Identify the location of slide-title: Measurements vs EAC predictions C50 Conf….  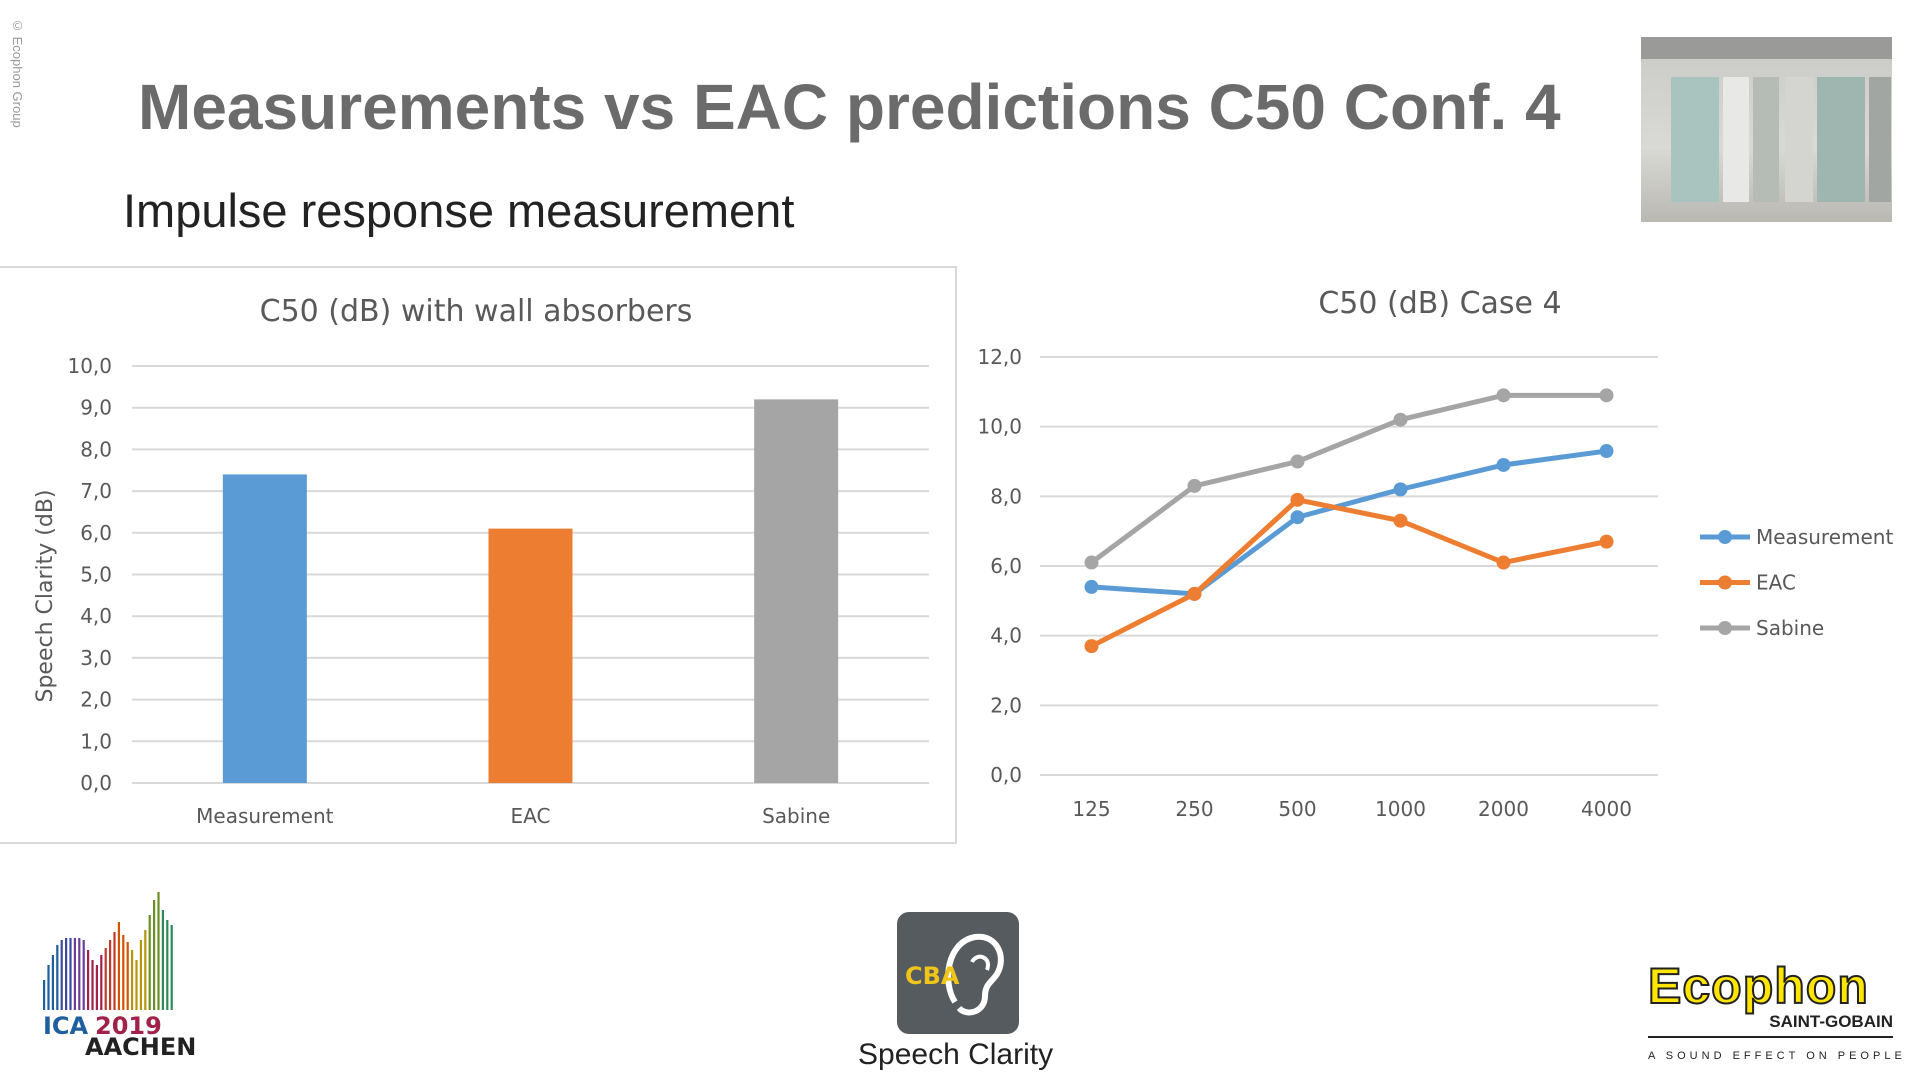
(849, 107).